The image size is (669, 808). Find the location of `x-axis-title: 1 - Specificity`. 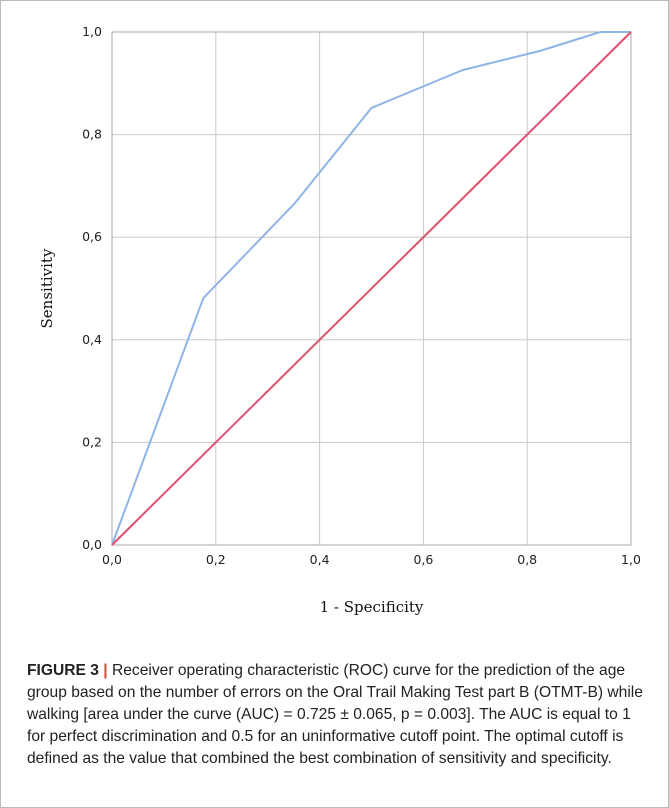

x-axis-title: 1 - Specificity is located at coordinates (372, 607).